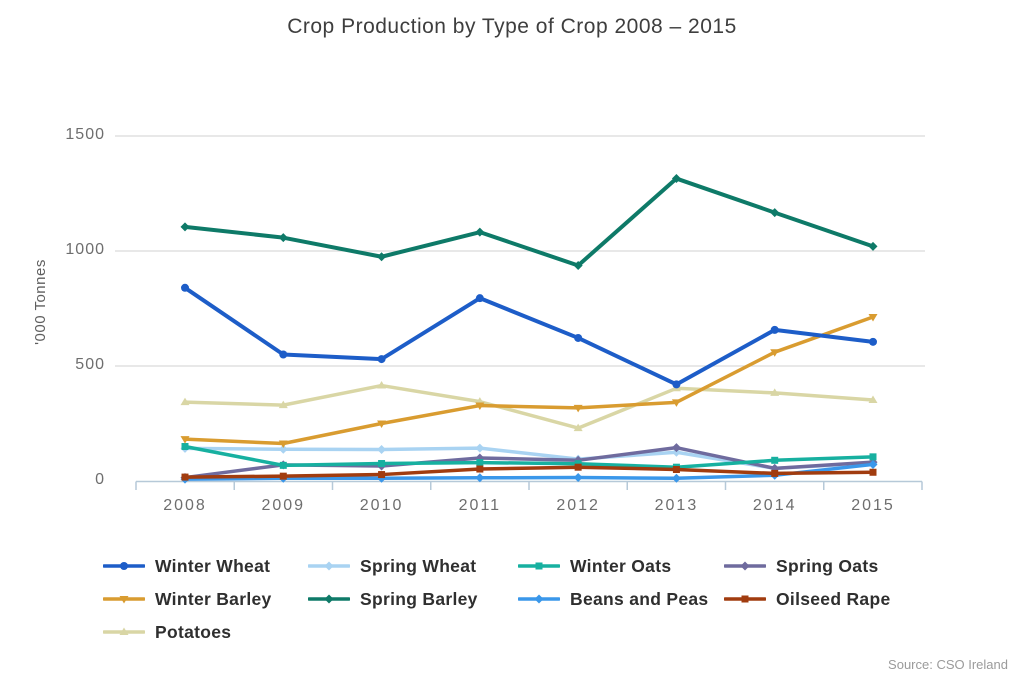  I want to click on legend-item-winter-barley: Winter Barley, so click(205, 599).